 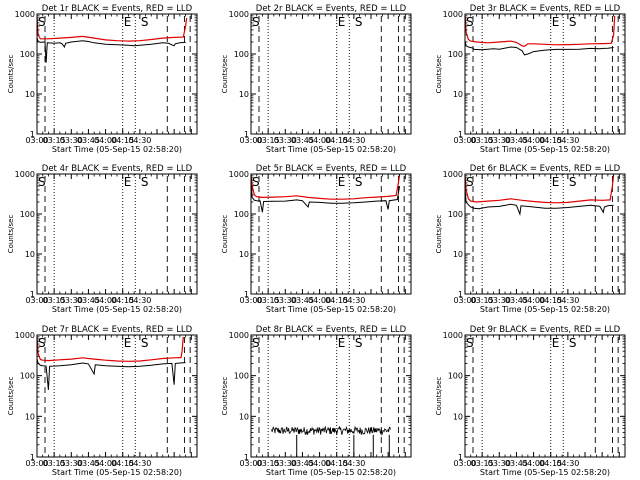 What do you see at coordinates (36, 463) in the screenshot?
I see `x-tick-label-7-0: 03:00` at bounding box center [36, 463].